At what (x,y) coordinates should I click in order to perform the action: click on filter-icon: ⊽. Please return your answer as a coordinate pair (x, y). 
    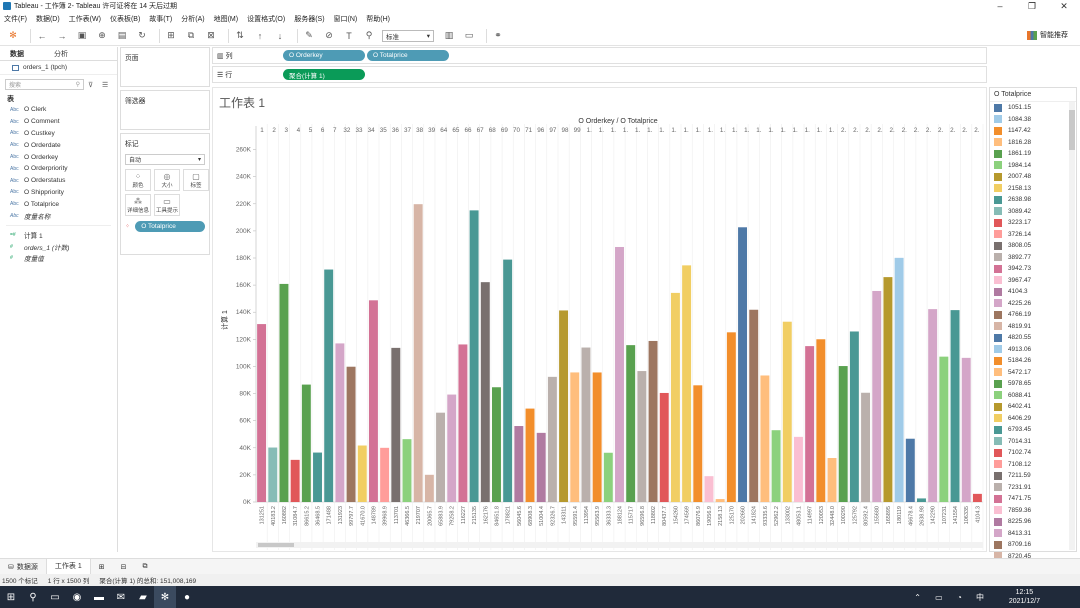
    Looking at the image, I should click on (91, 85).